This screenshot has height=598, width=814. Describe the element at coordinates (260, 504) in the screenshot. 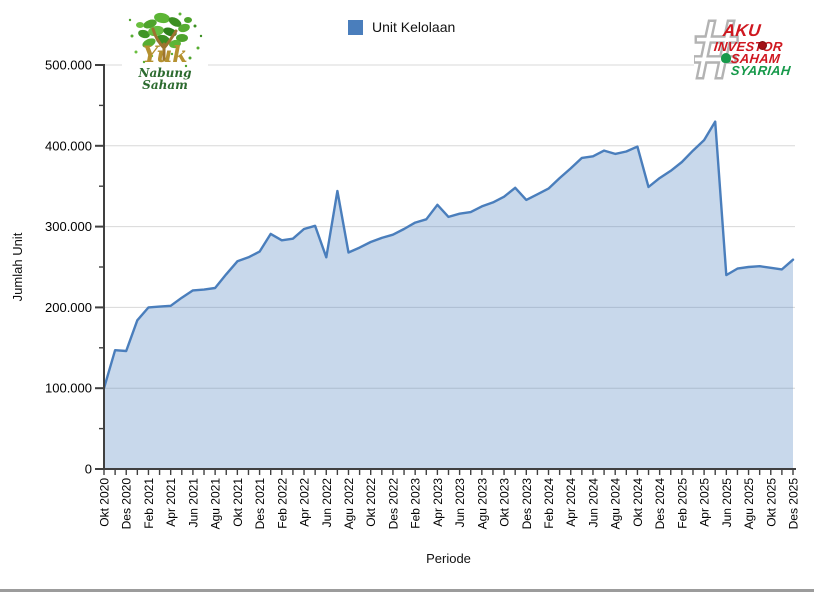

I see `svg-text: Des 2021` at that location.